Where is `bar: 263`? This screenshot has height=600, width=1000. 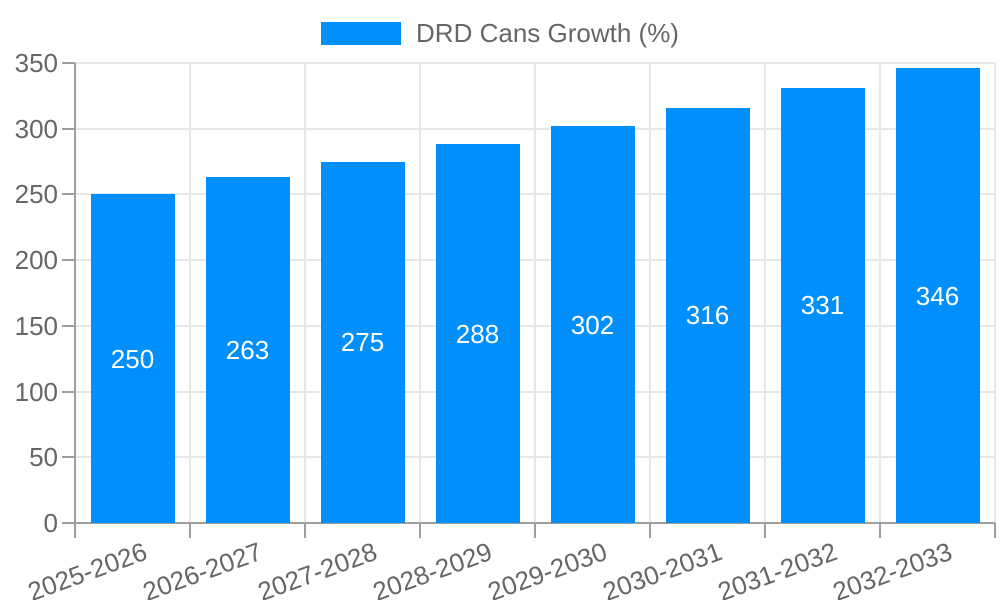
bar: 263 is located at coordinates (247, 350).